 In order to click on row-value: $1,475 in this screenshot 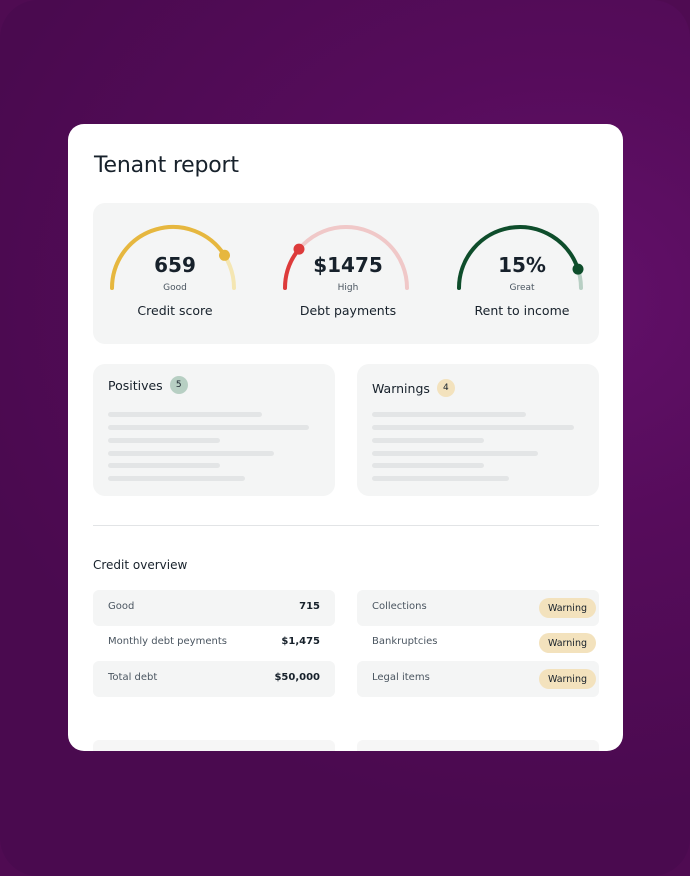, I will do `click(300, 641)`.